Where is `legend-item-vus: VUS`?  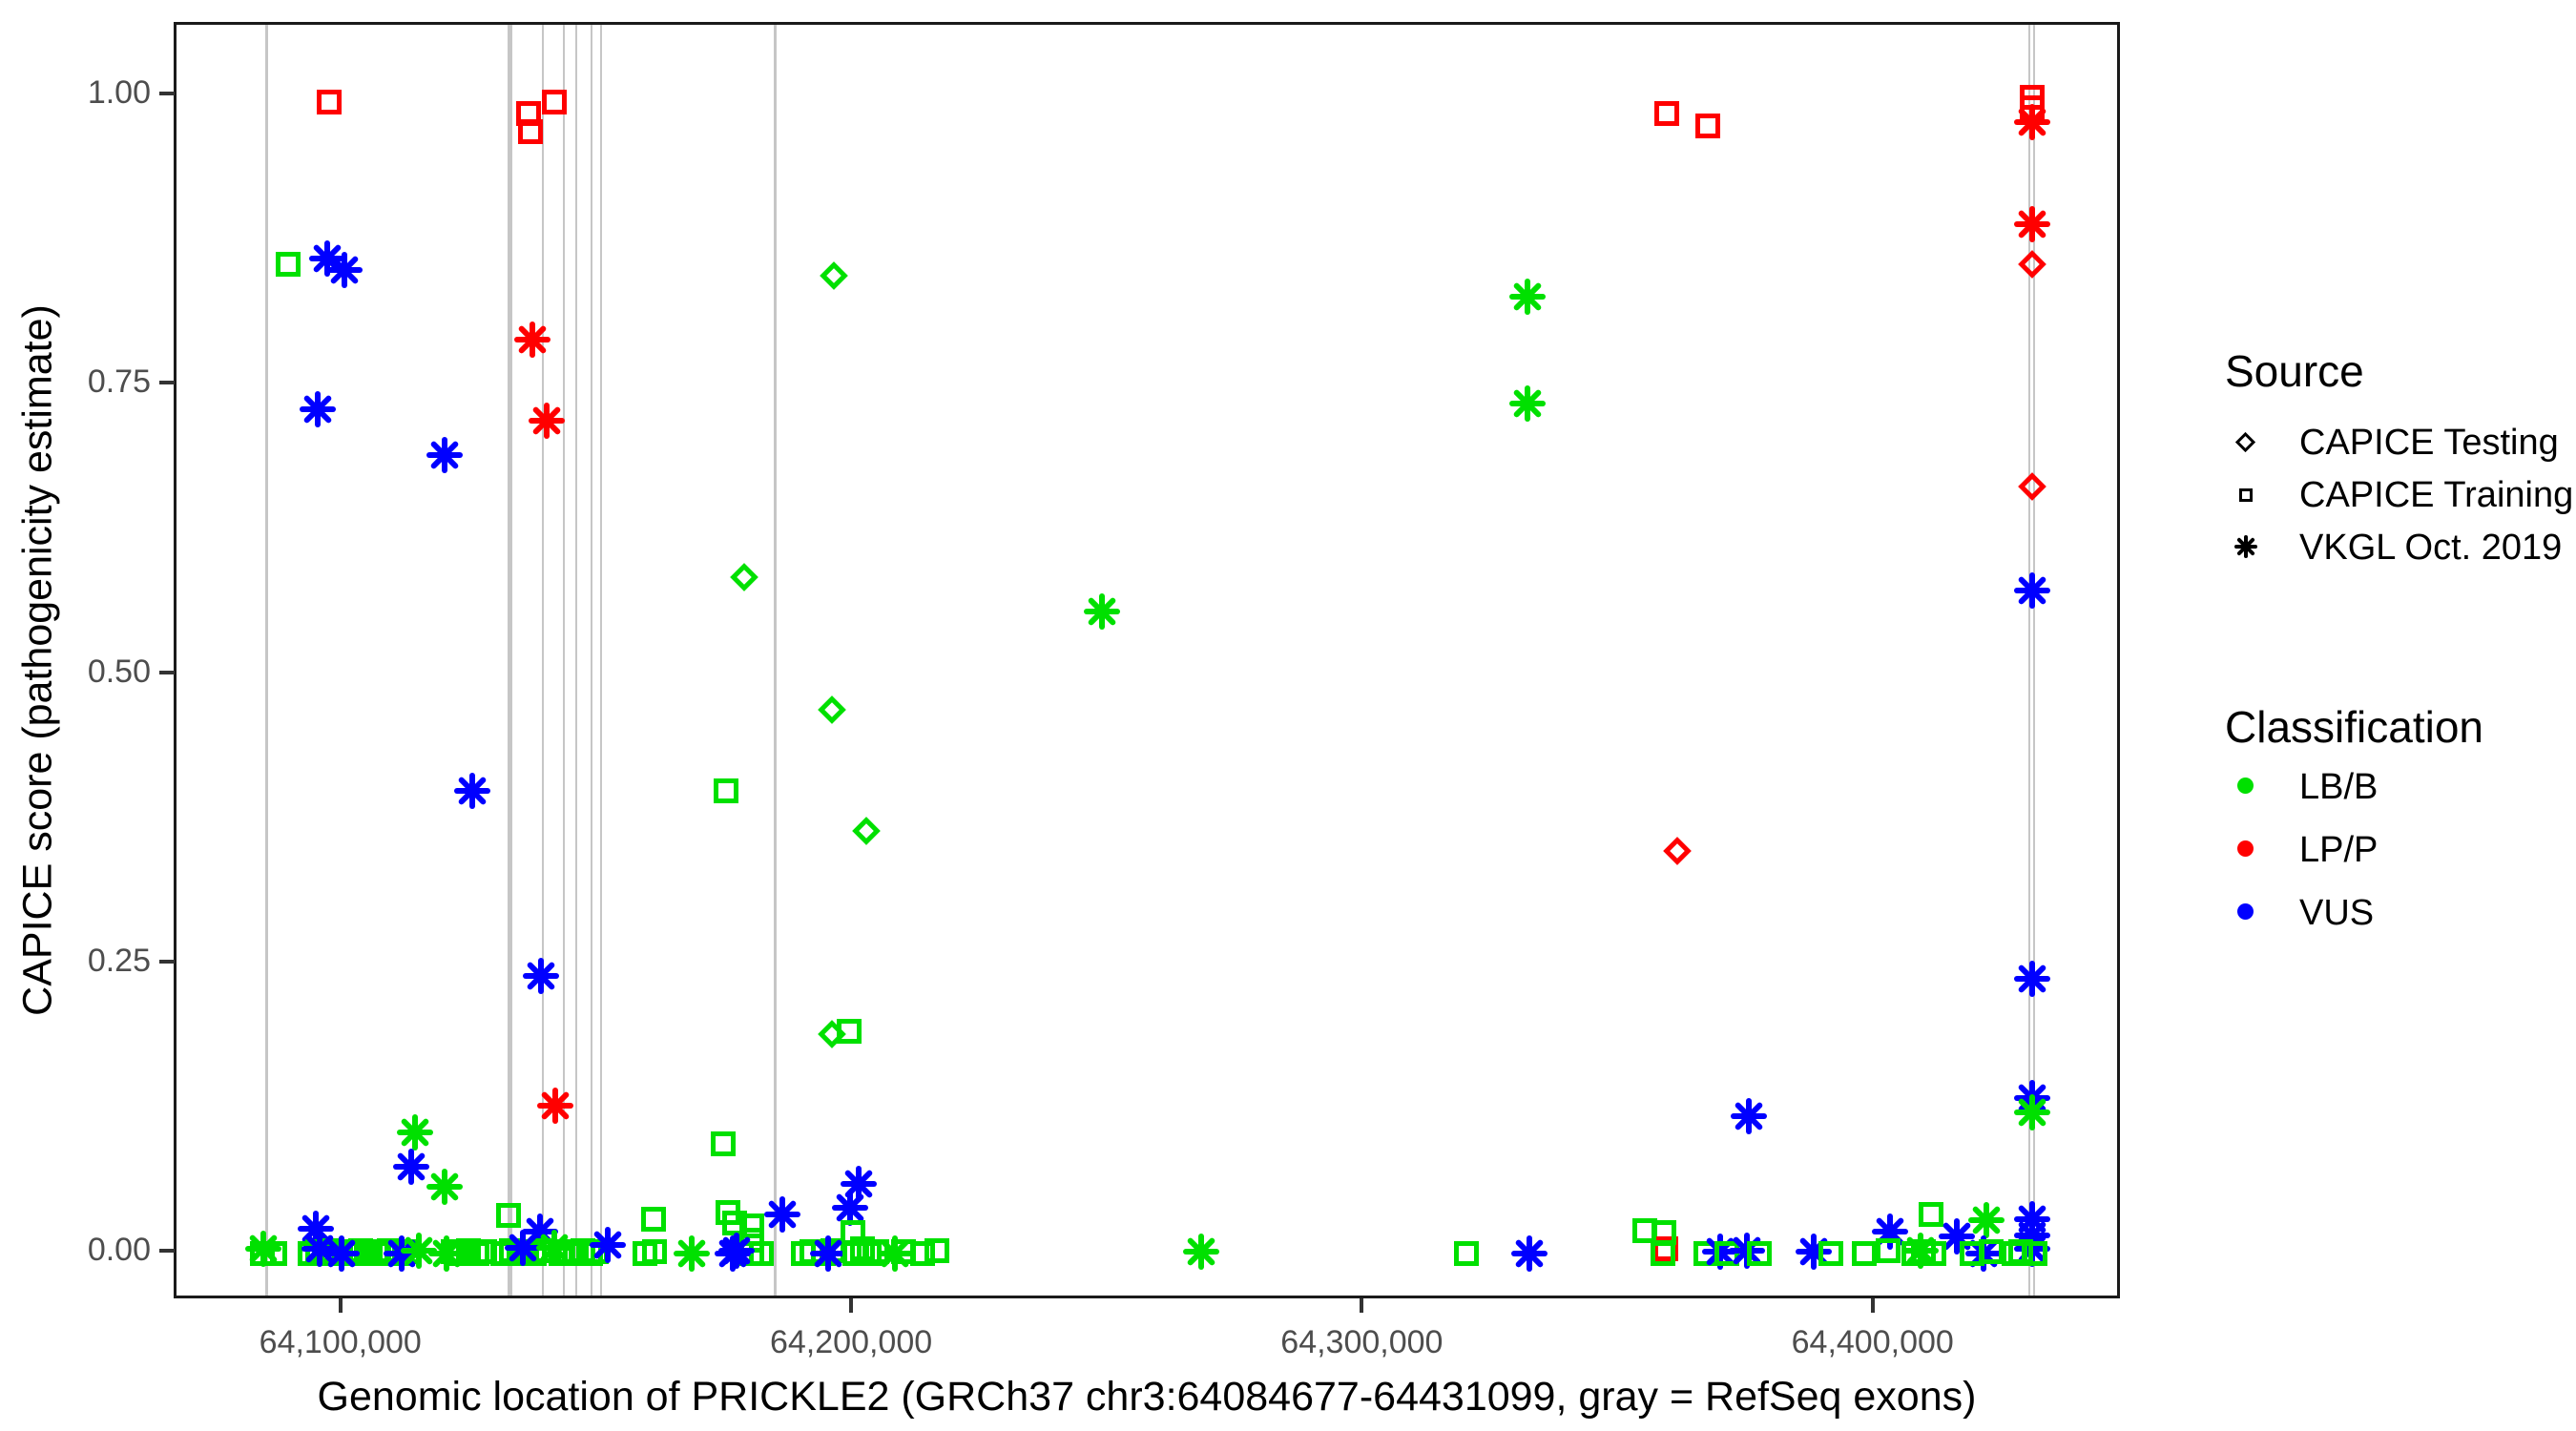
legend-item-vus: VUS is located at coordinates (2337, 913).